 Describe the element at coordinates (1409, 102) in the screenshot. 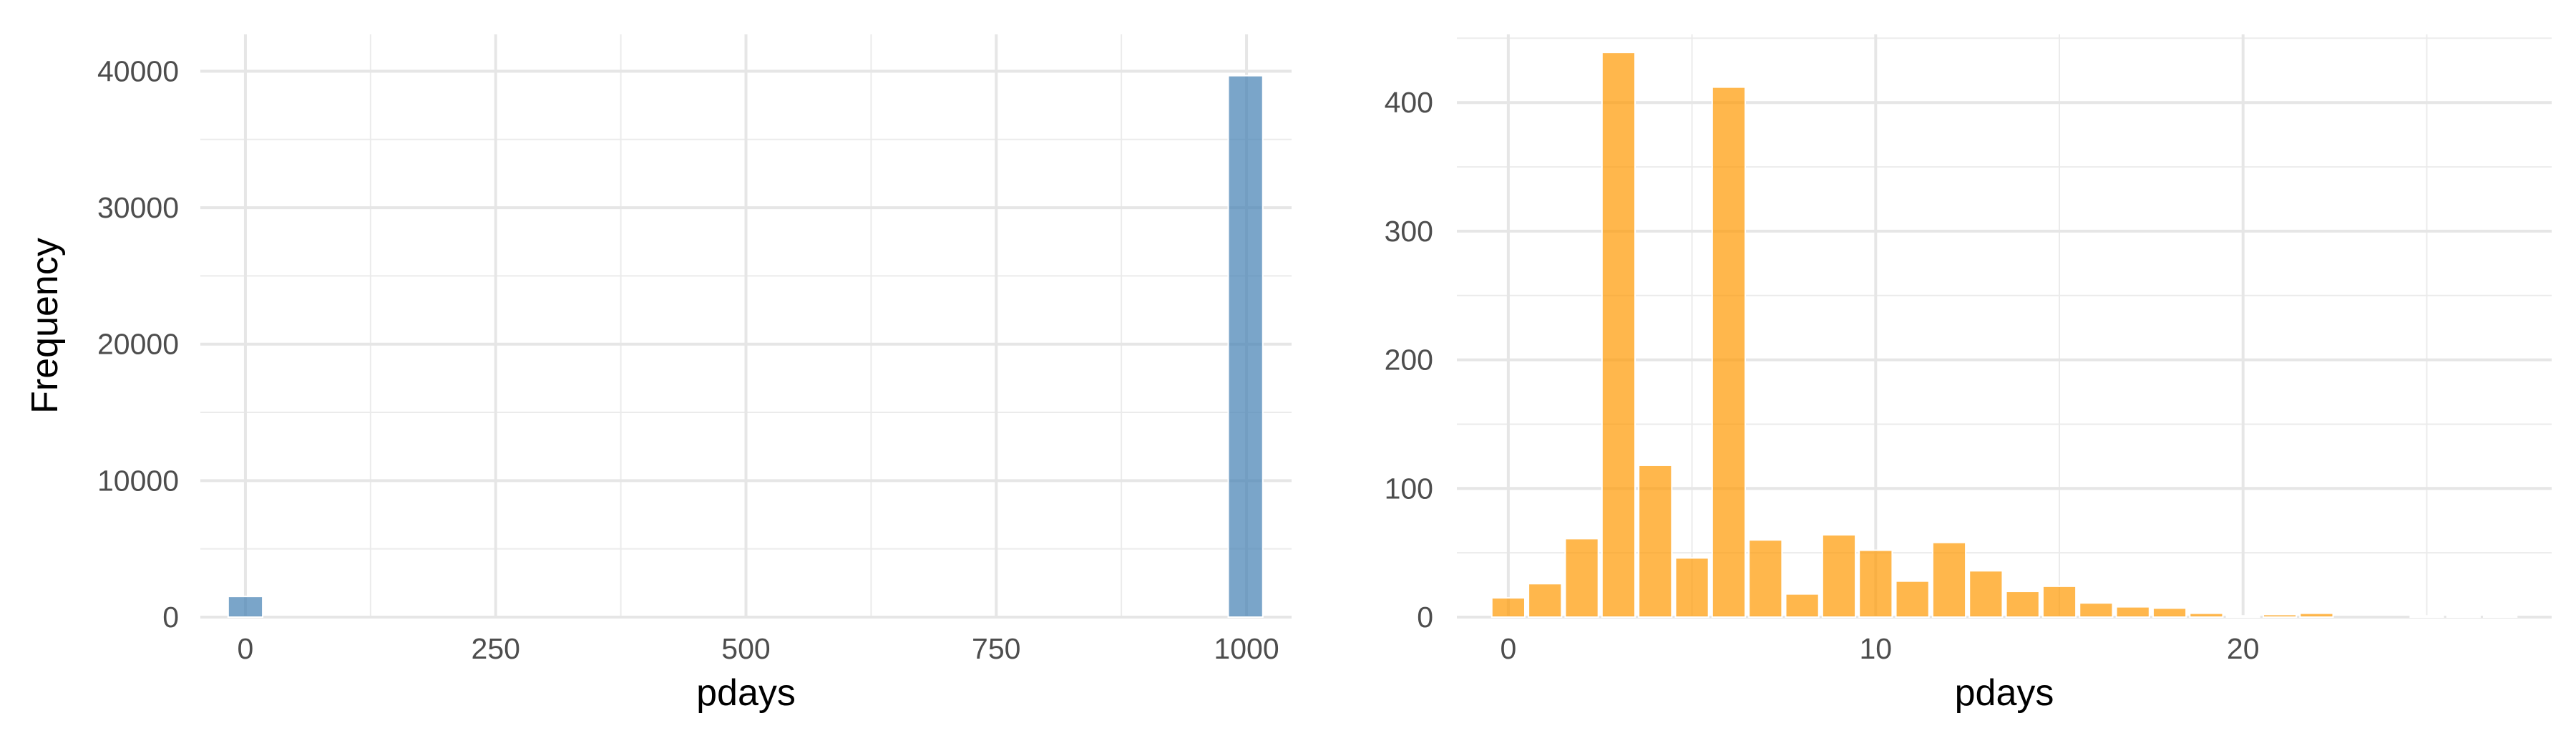

I see `y-tick-label: 400` at that location.